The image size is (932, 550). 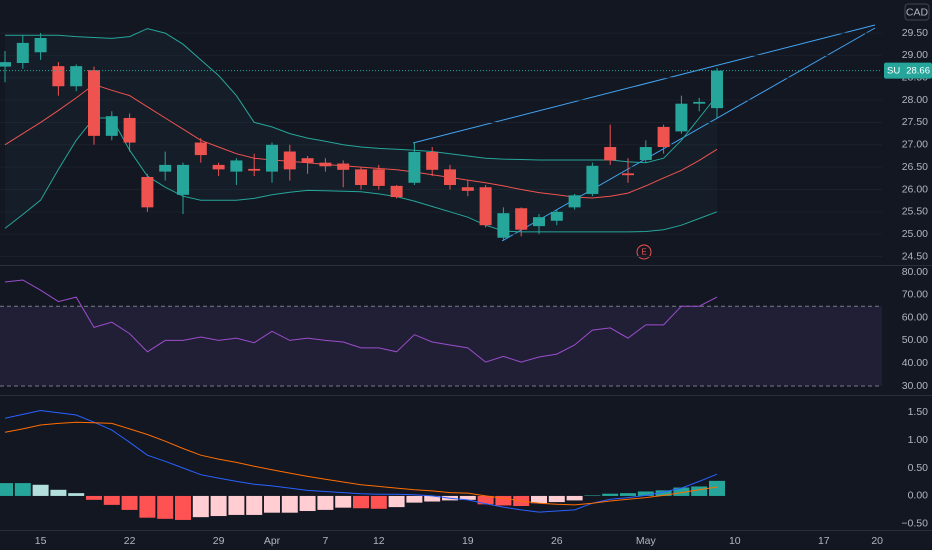 What do you see at coordinates (915, 122) in the screenshot?
I see `y-tick-label: 27.50` at bounding box center [915, 122].